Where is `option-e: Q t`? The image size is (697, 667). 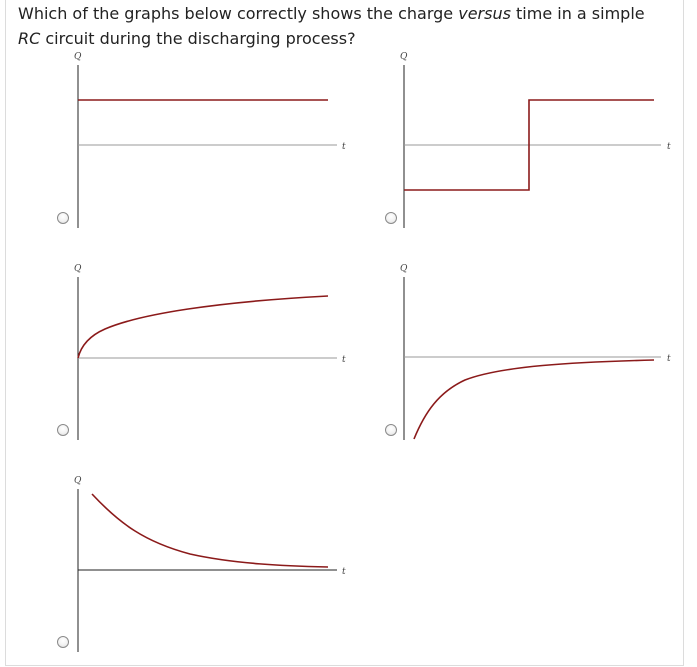
option-e: Q t is located at coordinates (205, 564).